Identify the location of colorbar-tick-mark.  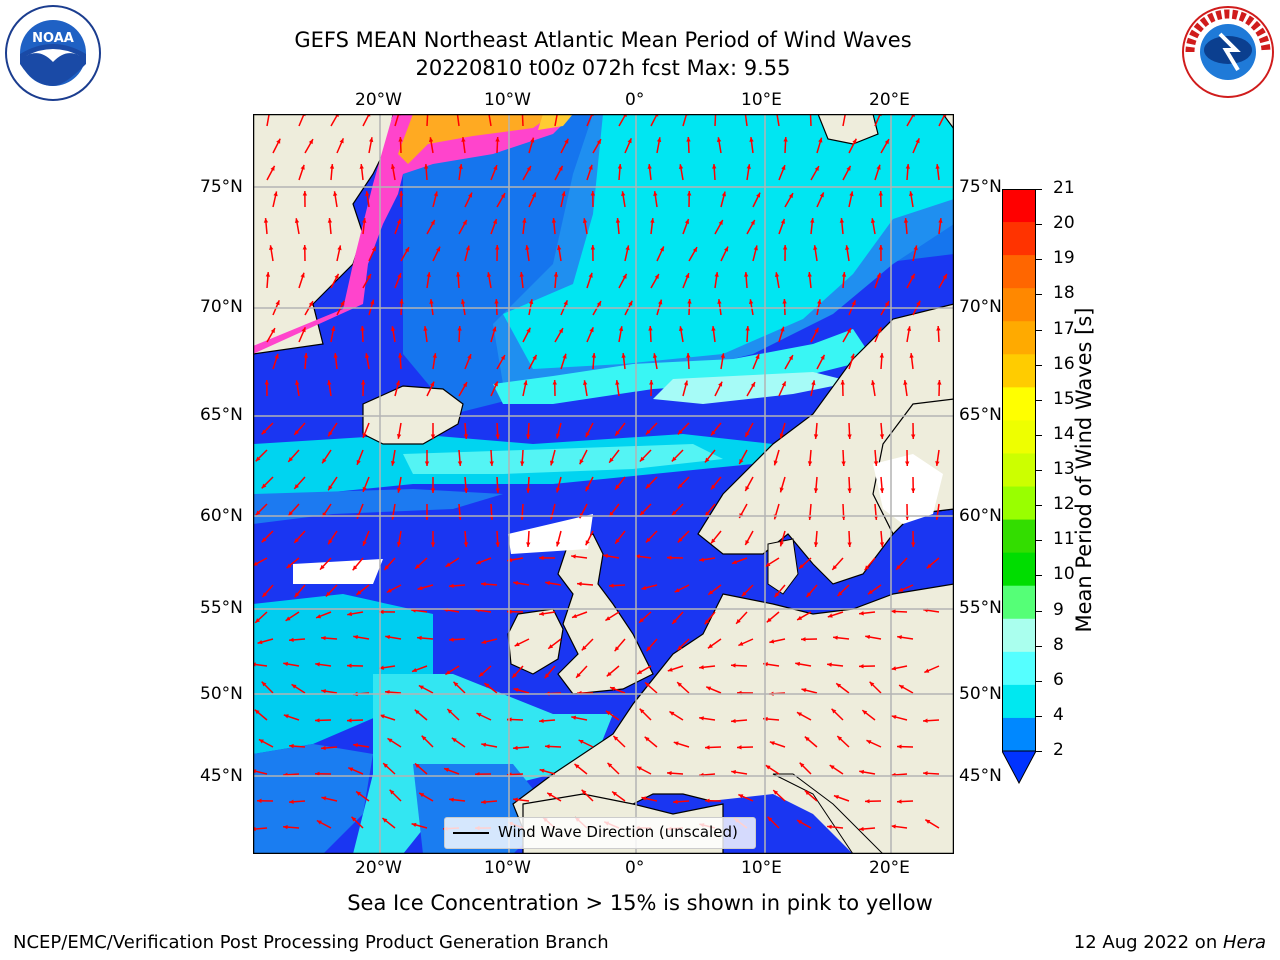
(1039, 225).